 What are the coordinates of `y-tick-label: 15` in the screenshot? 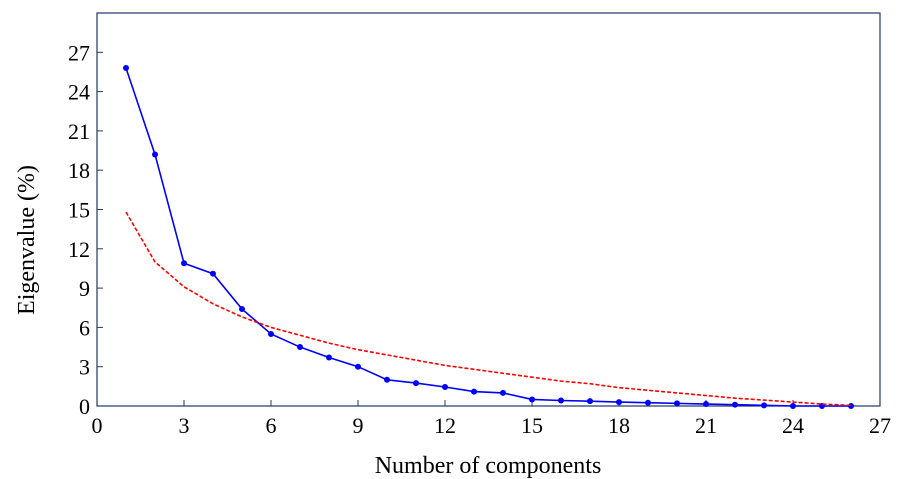 It's located at (79, 210).